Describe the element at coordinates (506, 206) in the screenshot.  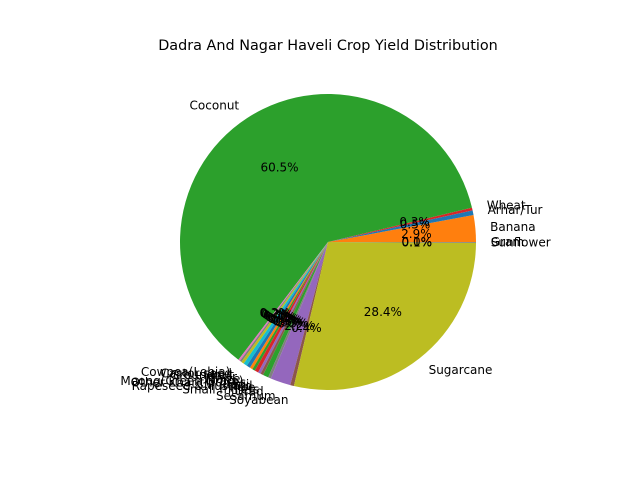
I see `slice-label: Wheat` at that location.